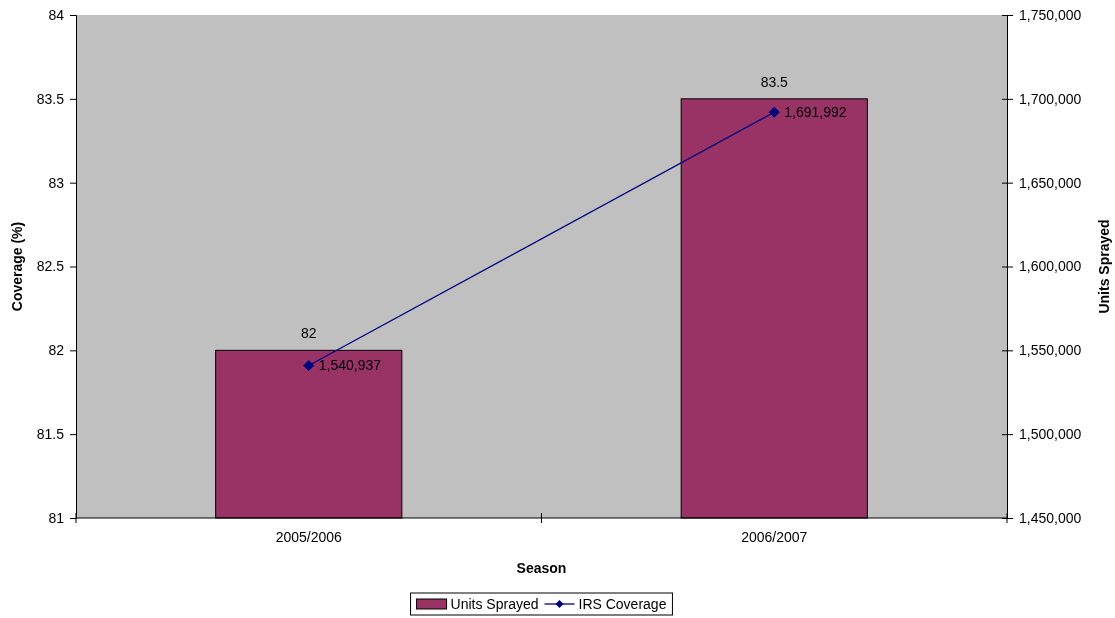 The height and width of the screenshot is (618, 1115). Describe the element at coordinates (17, 266) in the screenshot. I see `y-axis-title: Coverage (%)` at that location.